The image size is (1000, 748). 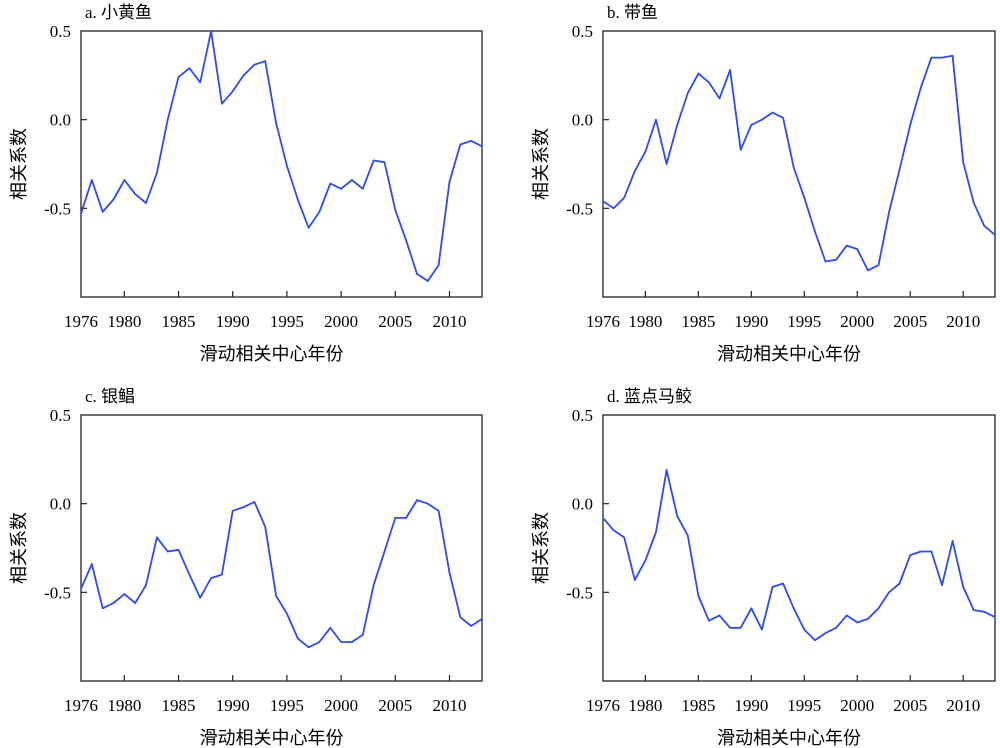 What do you see at coordinates (963, 705) in the screenshot?
I see `x-tick-label: 2010` at bounding box center [963, 705].